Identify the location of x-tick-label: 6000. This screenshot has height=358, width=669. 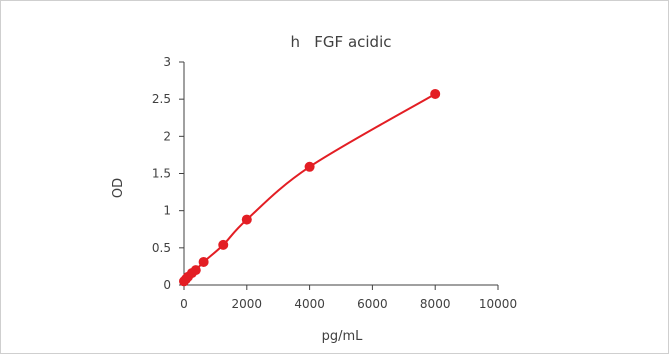
(372, 304).